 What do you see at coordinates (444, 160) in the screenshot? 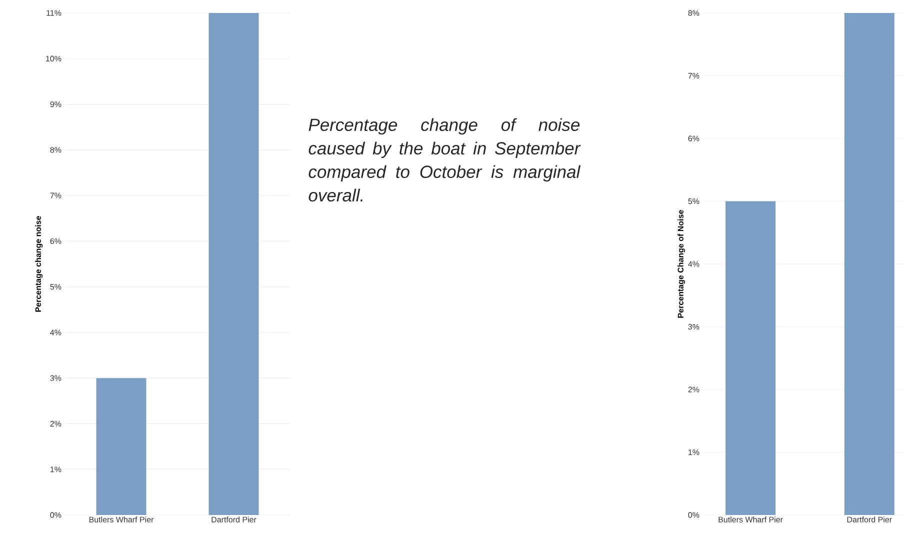
I see `text: Percentage change of noise caused by the boat in September compared to October is marginal overall.` at bounding box center [444, 160].